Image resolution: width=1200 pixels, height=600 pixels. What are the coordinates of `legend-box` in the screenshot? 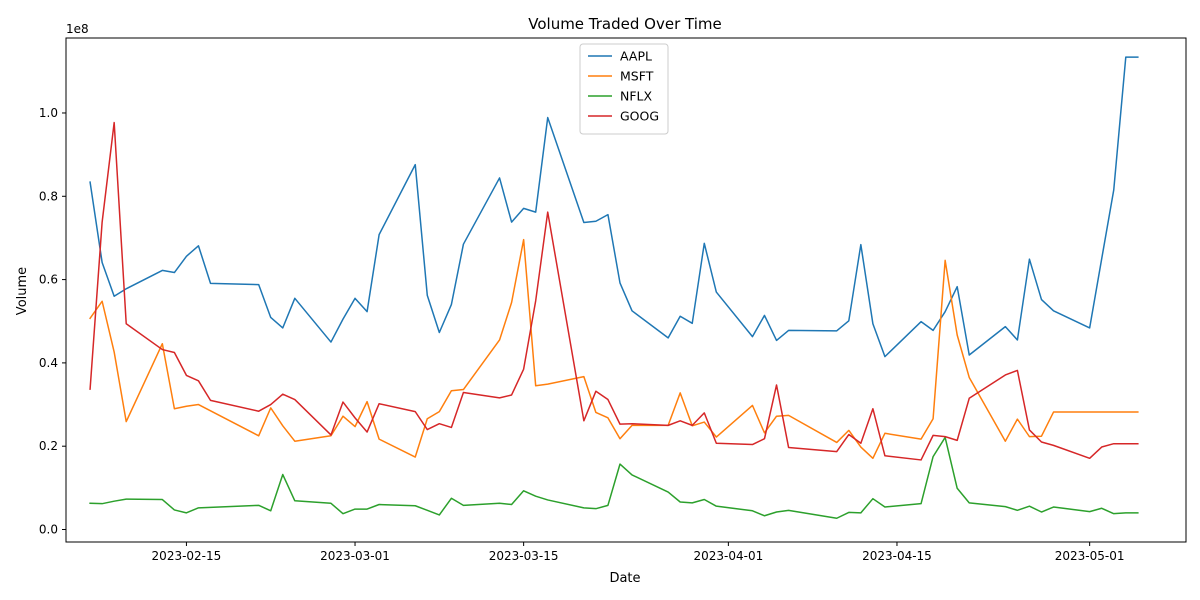 It's located at (624, 89).